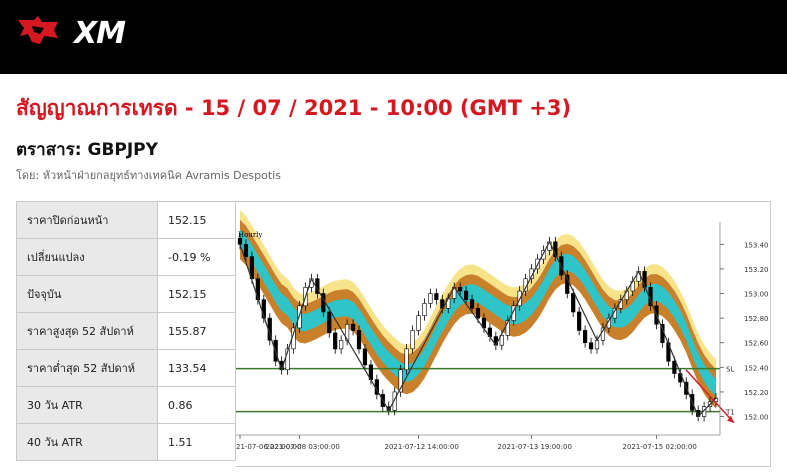 This screenshot has height=475, width=787. I want to click on forecast-arrow-head, so click(730, 419).